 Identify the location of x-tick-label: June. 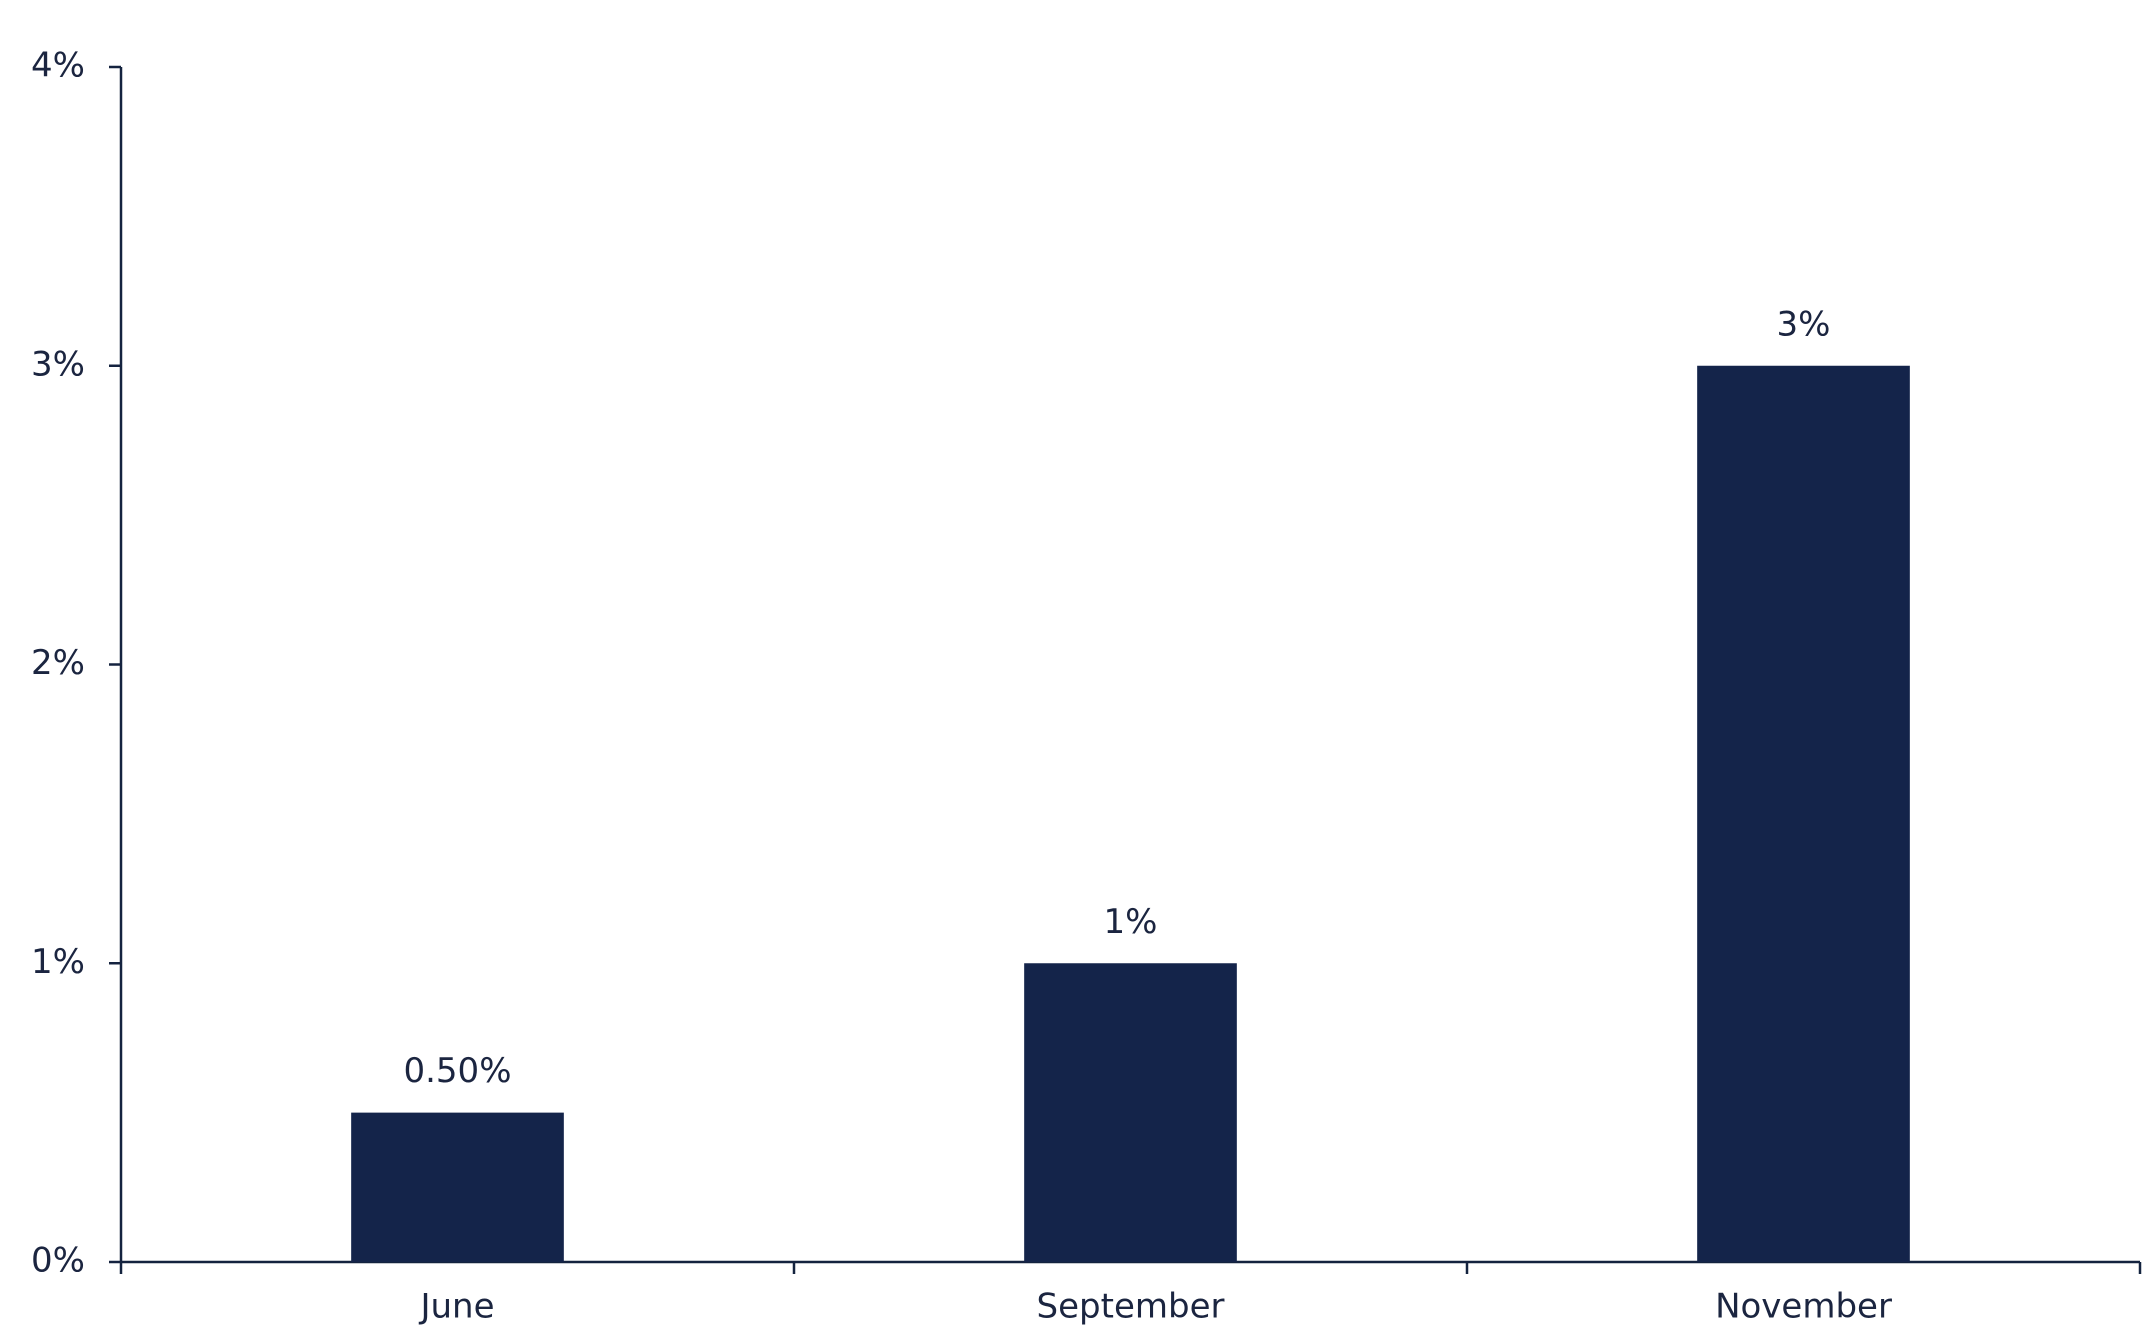
(456, 1307).